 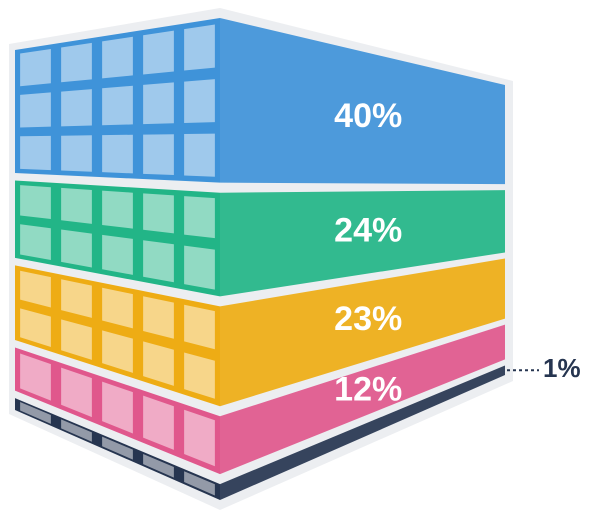 I want to click on value-label: 1%, so click(x=562, y=368).